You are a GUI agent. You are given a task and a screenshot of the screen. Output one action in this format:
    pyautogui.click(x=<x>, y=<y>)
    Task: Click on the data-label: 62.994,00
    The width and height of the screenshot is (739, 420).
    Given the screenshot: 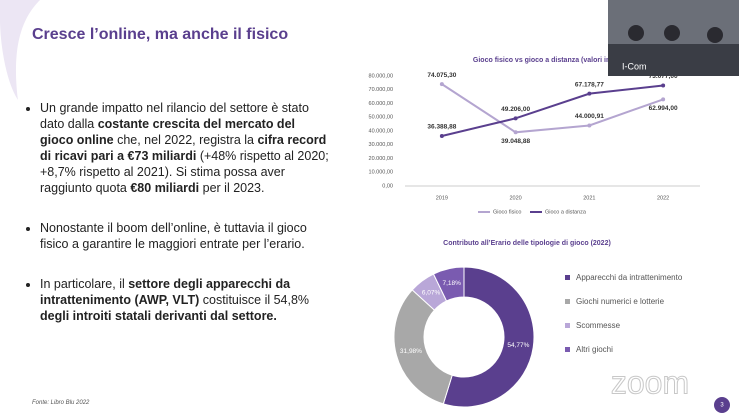 What is the action you would take?
    pyautogui.click(x=663, y=108)
    